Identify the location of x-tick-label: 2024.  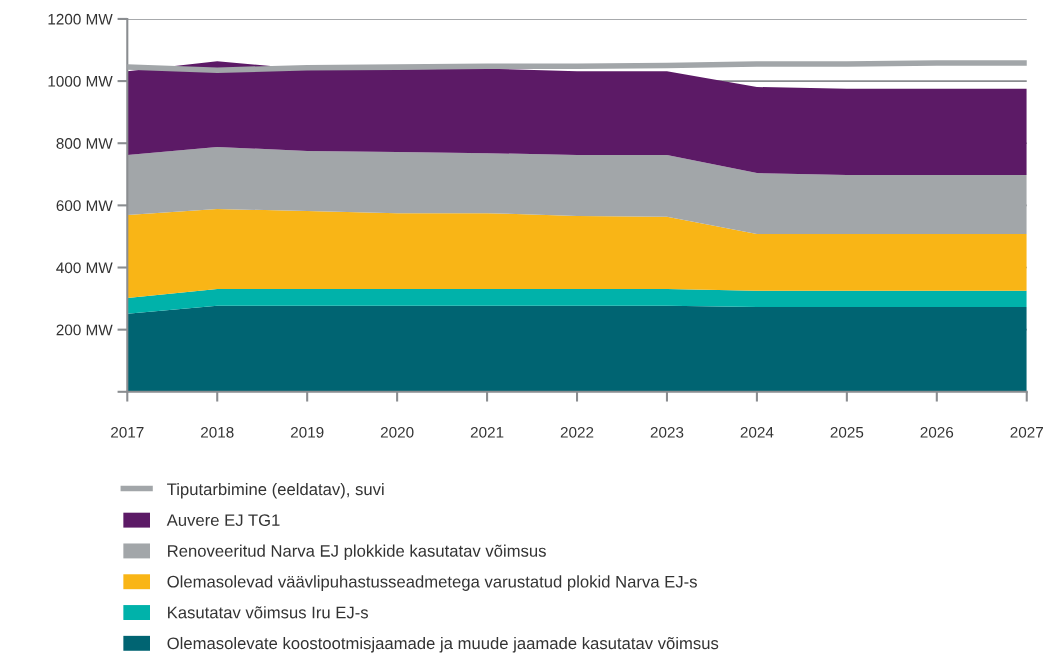
(757, 432).